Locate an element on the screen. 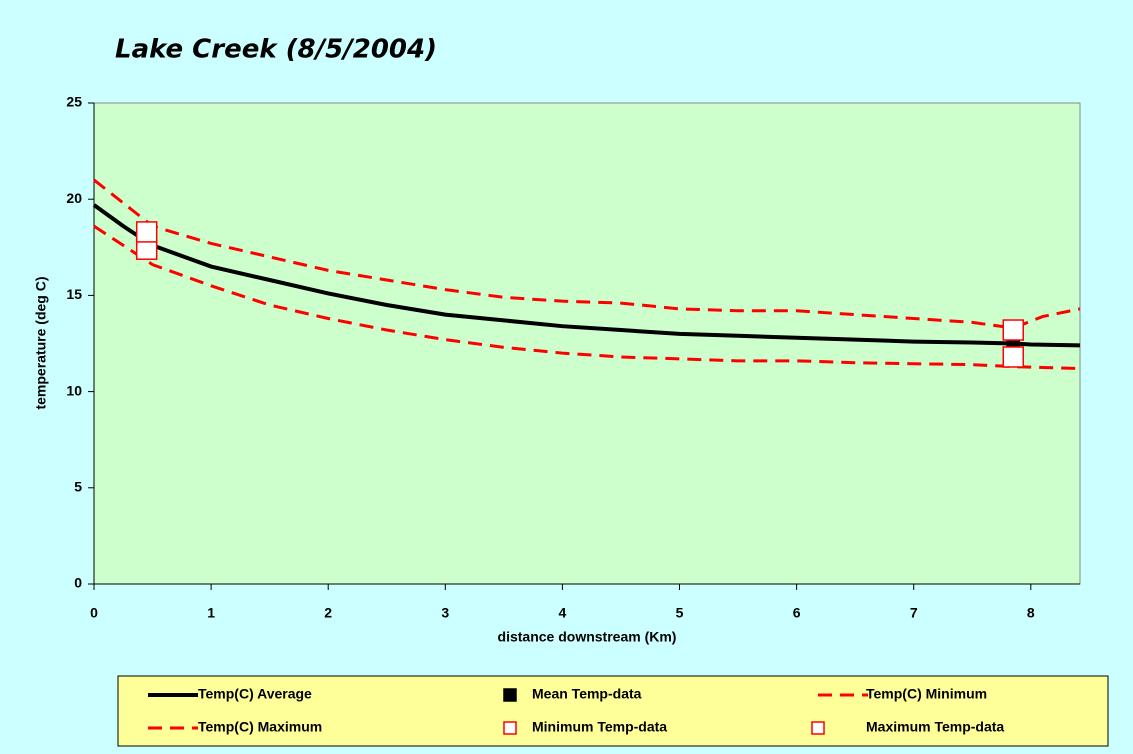 The width and height of the screenshot is (1133, 754). legend is located at coordinates (613, 711).